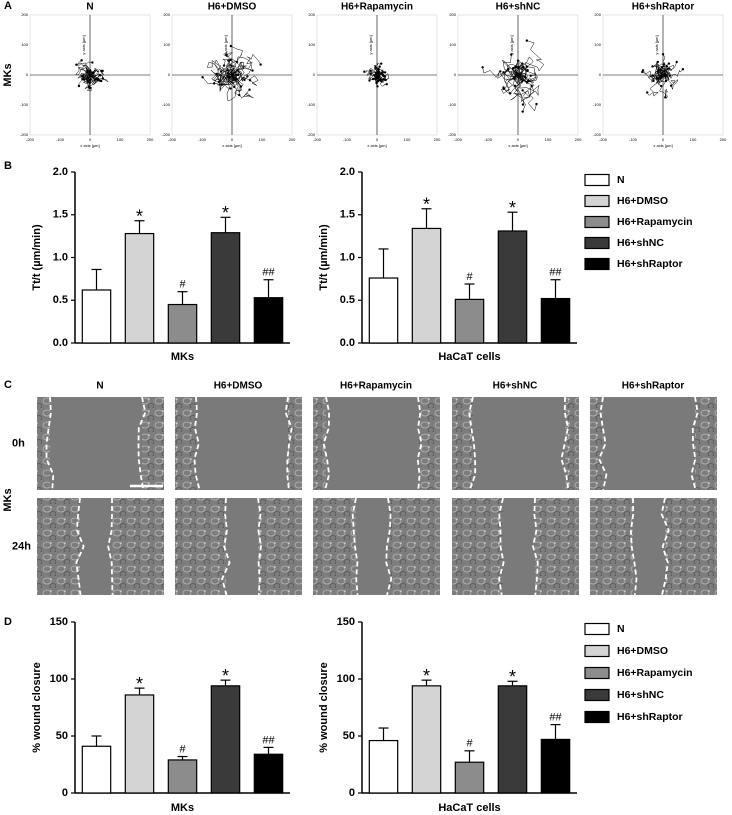  Describe the element at coordinates (59, 622) in the screenshot. I see `y-tick-label: 150` at that location.